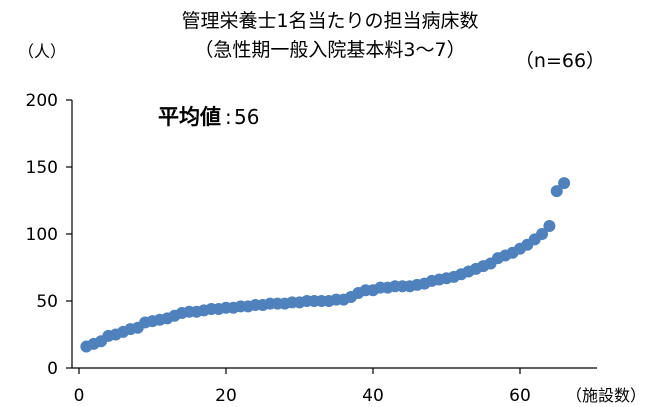 Image resolution: width=654 pixels, height=407 pixels. Describe the element at coordinates (42, 235) in the screenshot. I see `y-tick-label: 100` at that location.